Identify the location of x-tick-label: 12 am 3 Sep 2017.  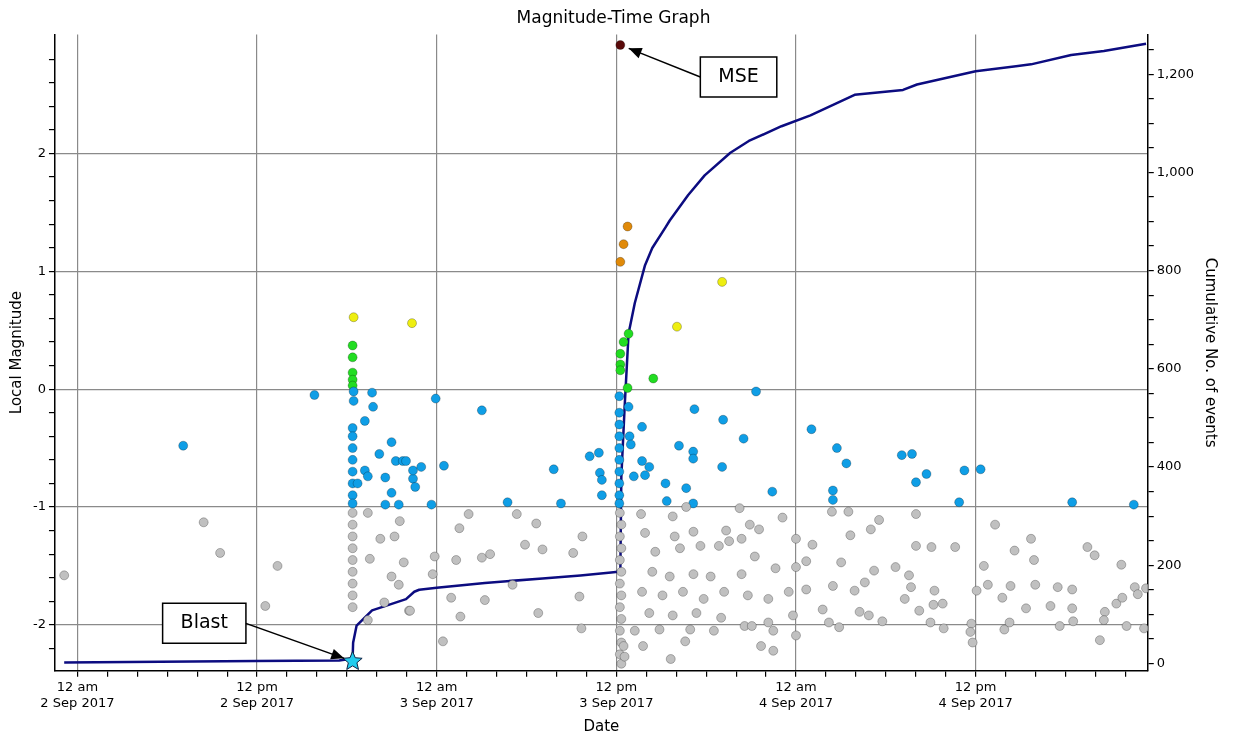
(436, 694).